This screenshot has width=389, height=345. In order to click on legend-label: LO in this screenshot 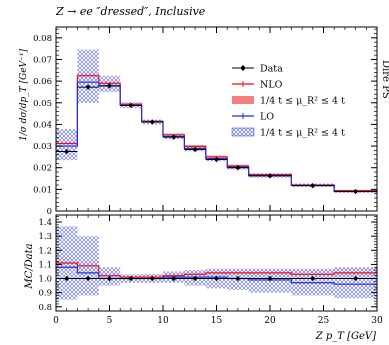, I will do `click(267, 117)`.